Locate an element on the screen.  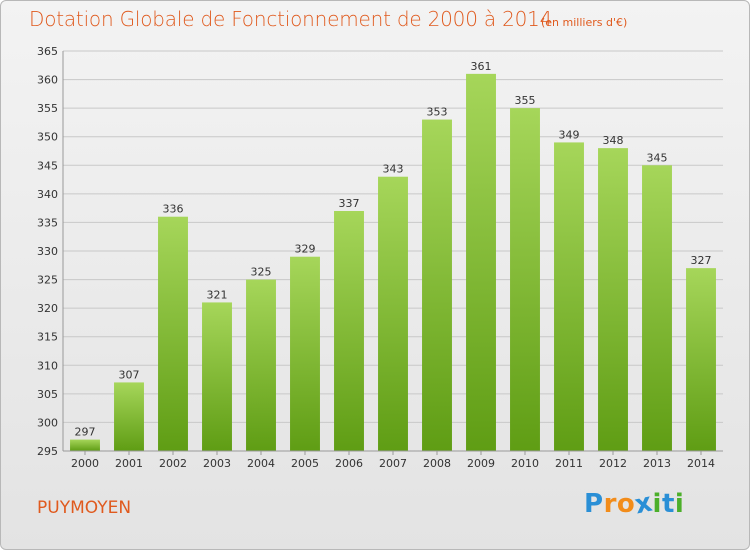
bar-value-label: 321 is located at coordinates (217, 294).